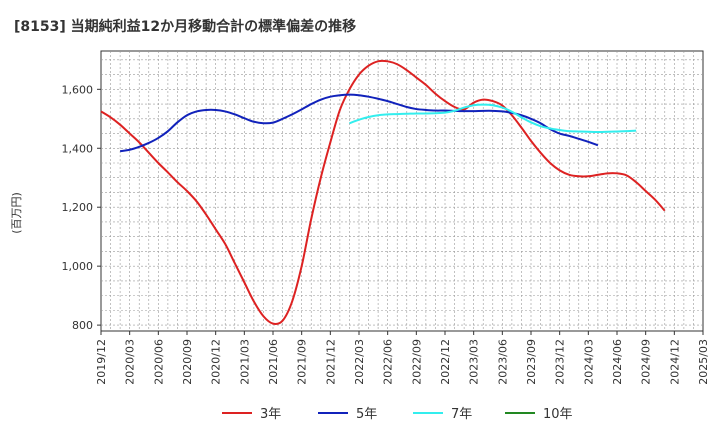  Describe the element at coordinates (502, 362) in the screenshot. I see `x-tick-label: 2023/06` at that location.